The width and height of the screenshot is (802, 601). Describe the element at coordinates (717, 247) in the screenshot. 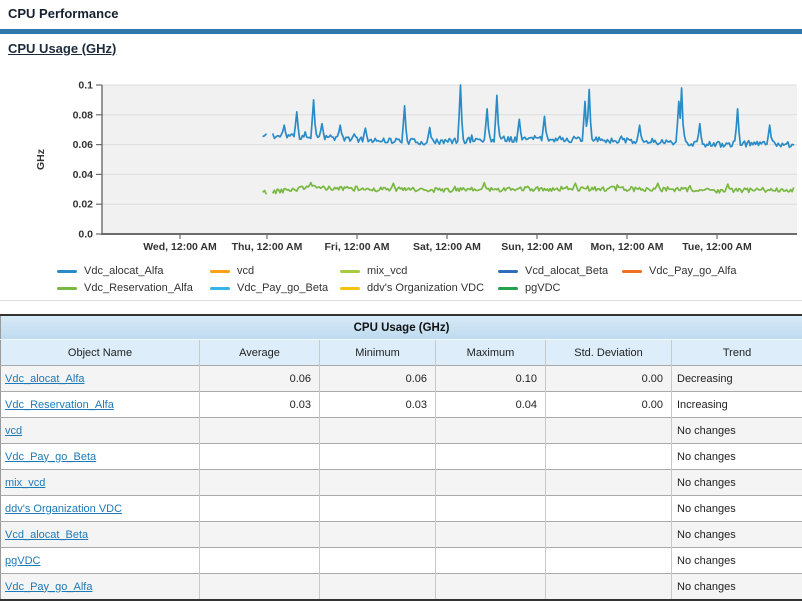

I see `x-tick-label: Tue, 12:00 AM` at that location.